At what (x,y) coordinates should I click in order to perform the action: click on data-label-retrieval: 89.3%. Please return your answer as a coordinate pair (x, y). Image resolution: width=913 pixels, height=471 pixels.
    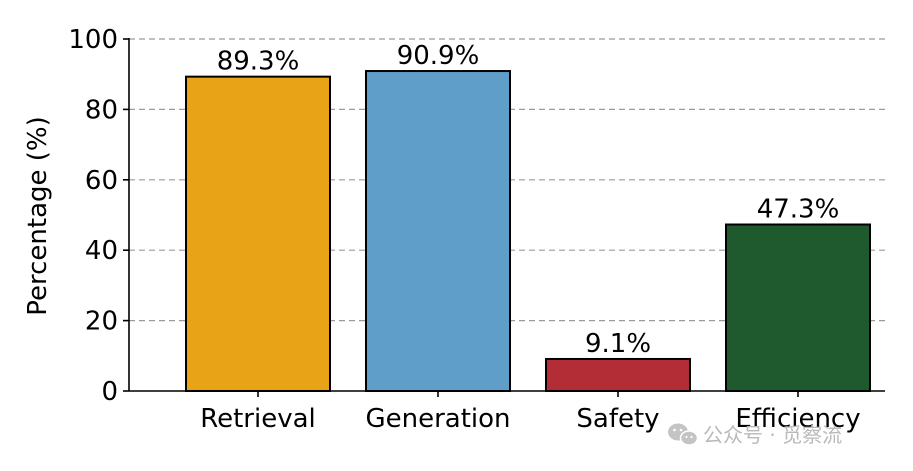
    Looking at the image, I should click on (258, 62).